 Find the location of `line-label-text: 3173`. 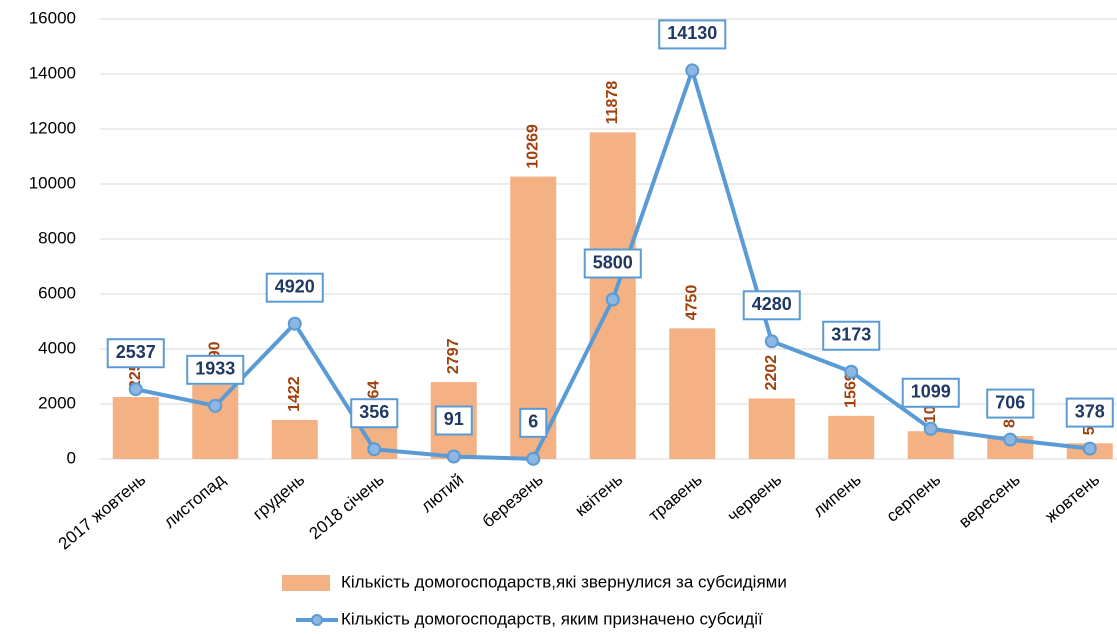

line-label-text: 3173 is located at coordinates (851, 334).